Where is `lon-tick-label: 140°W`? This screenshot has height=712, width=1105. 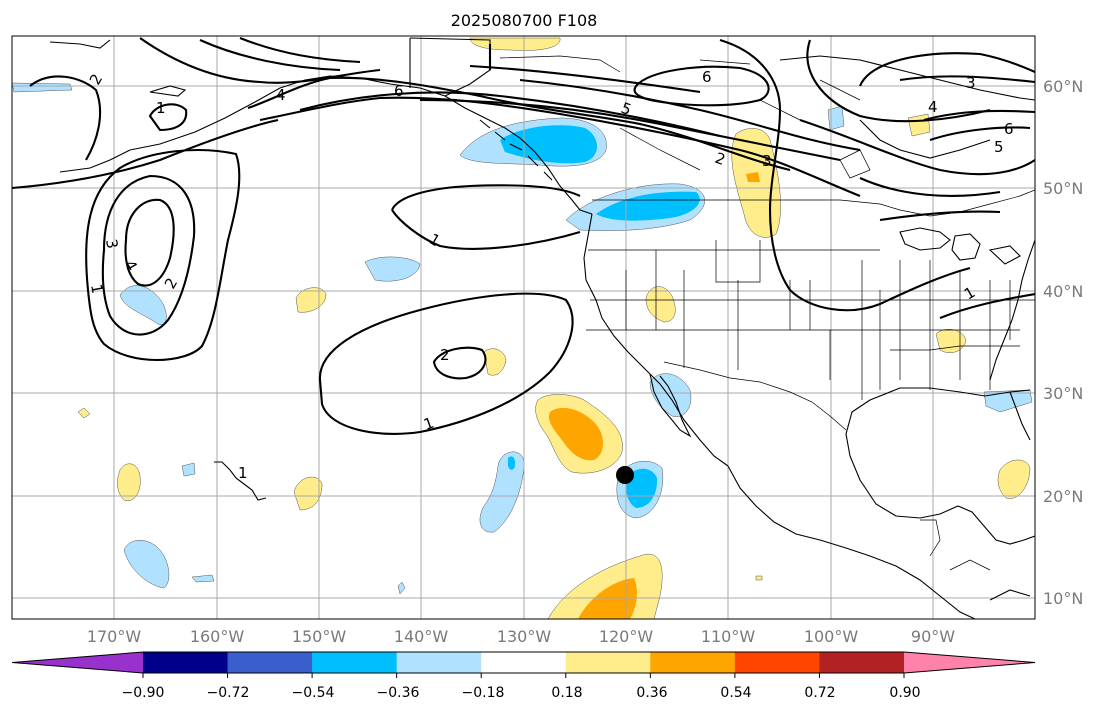
lon-tick-label: 140°W is located at coordinates (421, 636).